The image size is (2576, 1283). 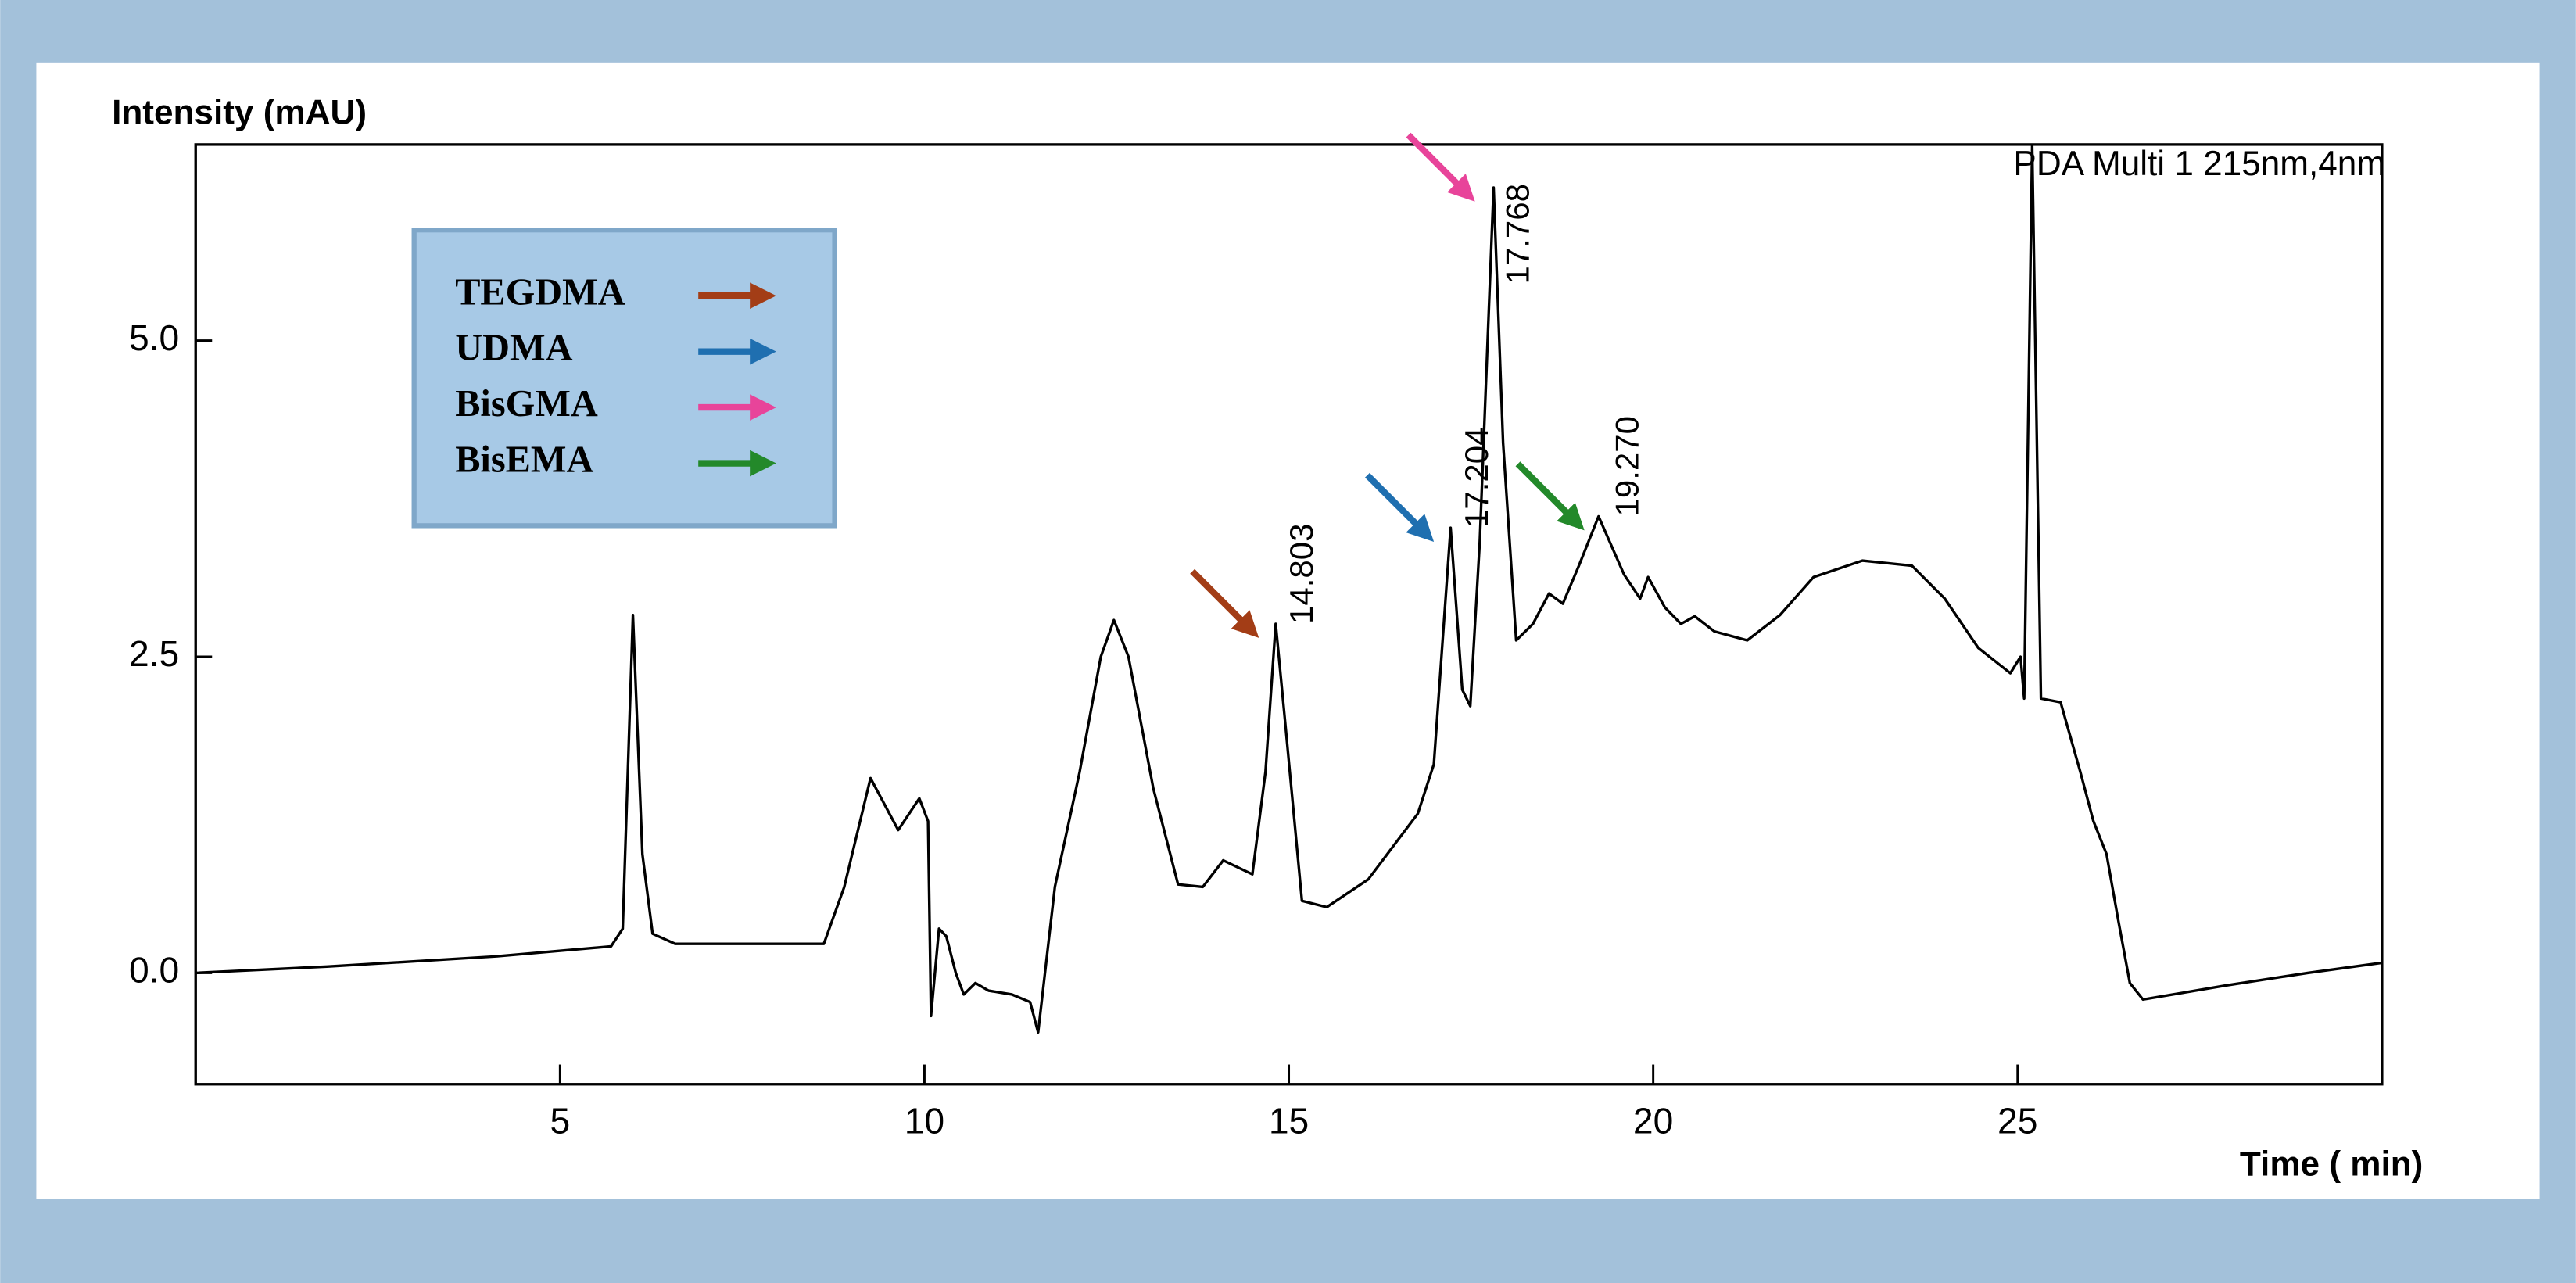 I want to click on peak-label: 17.768, so click(x=1517, y=234).